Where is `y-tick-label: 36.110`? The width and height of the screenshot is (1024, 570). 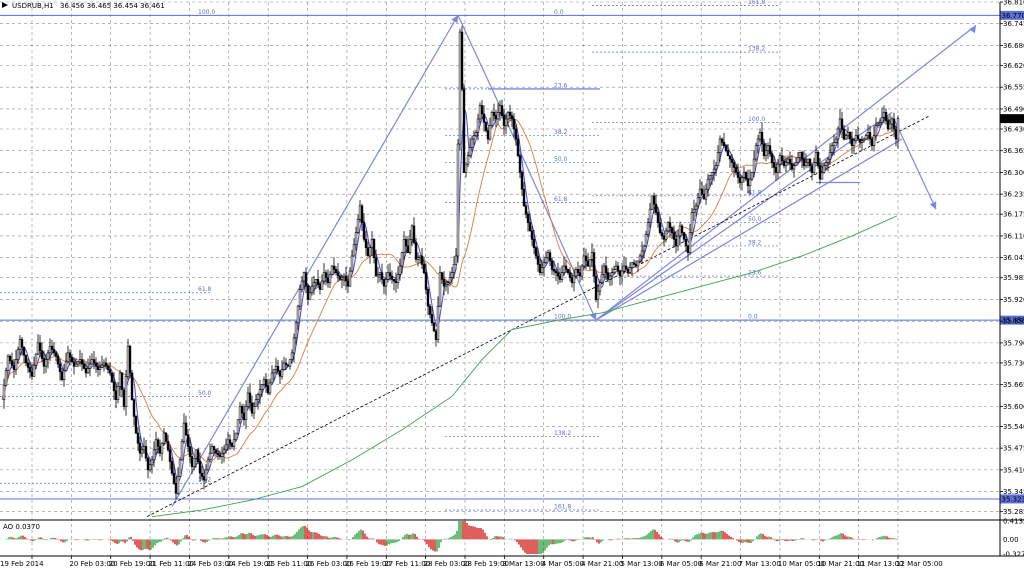
y-tick-label: 36.110 is located at coordinates (1013, 236).